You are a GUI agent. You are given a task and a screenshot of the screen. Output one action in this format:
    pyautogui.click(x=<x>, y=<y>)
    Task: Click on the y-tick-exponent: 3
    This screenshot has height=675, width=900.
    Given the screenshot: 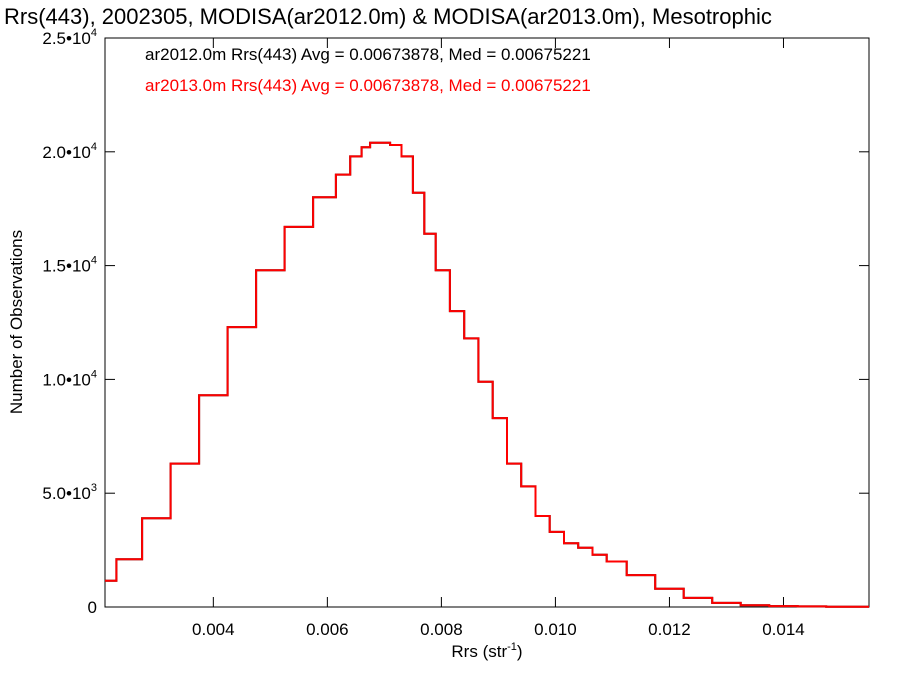 What is the action you would take?
    pyautogui.click(x=94, y=488)
    